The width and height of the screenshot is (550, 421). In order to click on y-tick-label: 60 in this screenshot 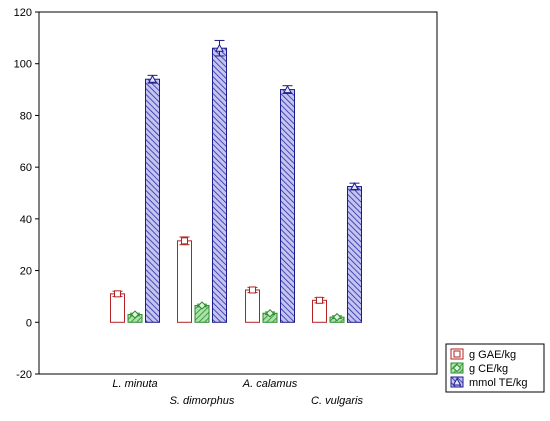, I will do `click(26, 168)`.